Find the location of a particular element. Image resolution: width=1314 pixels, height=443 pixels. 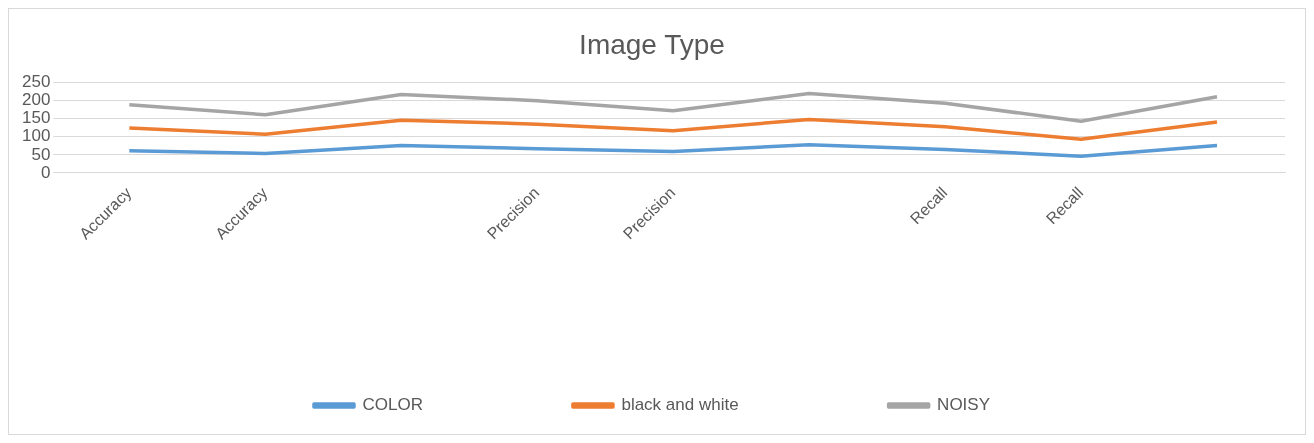

y-tick-label: 200 is located at coordinates (36, 100).